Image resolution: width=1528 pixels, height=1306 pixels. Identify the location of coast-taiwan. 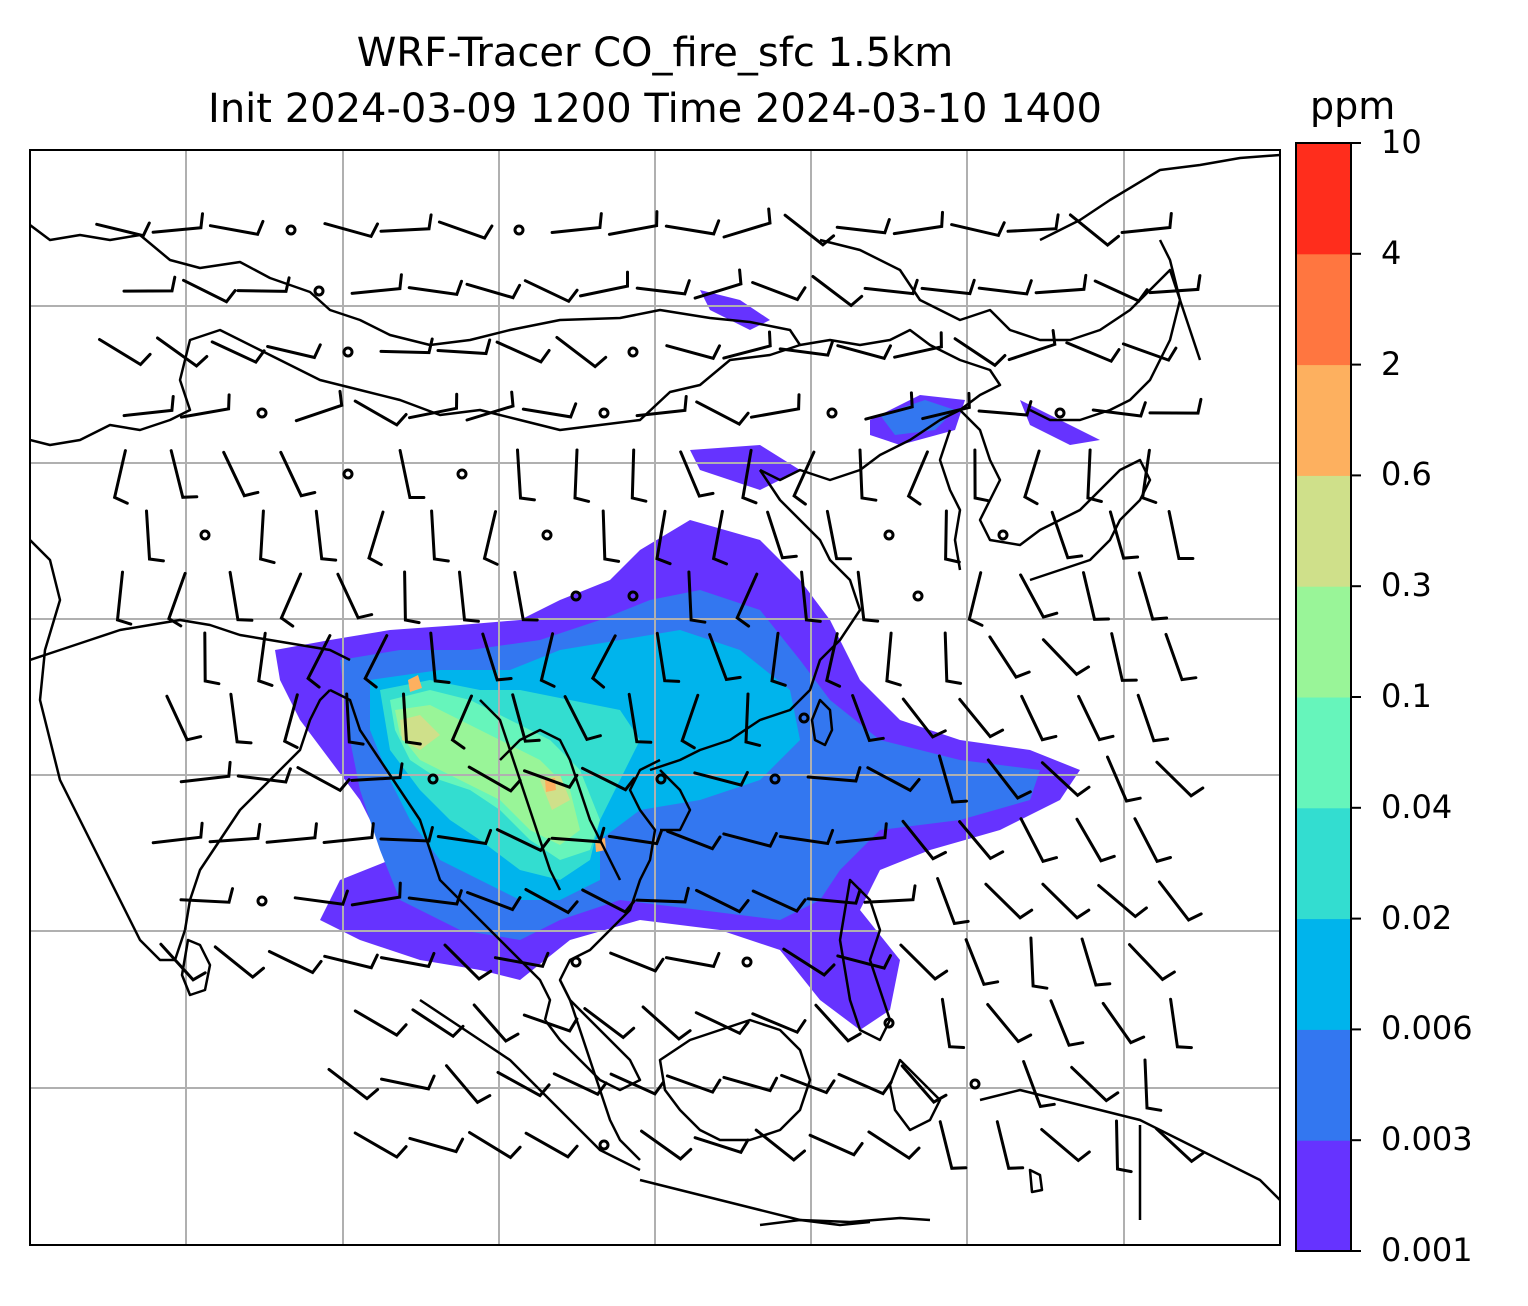
(822, 722).